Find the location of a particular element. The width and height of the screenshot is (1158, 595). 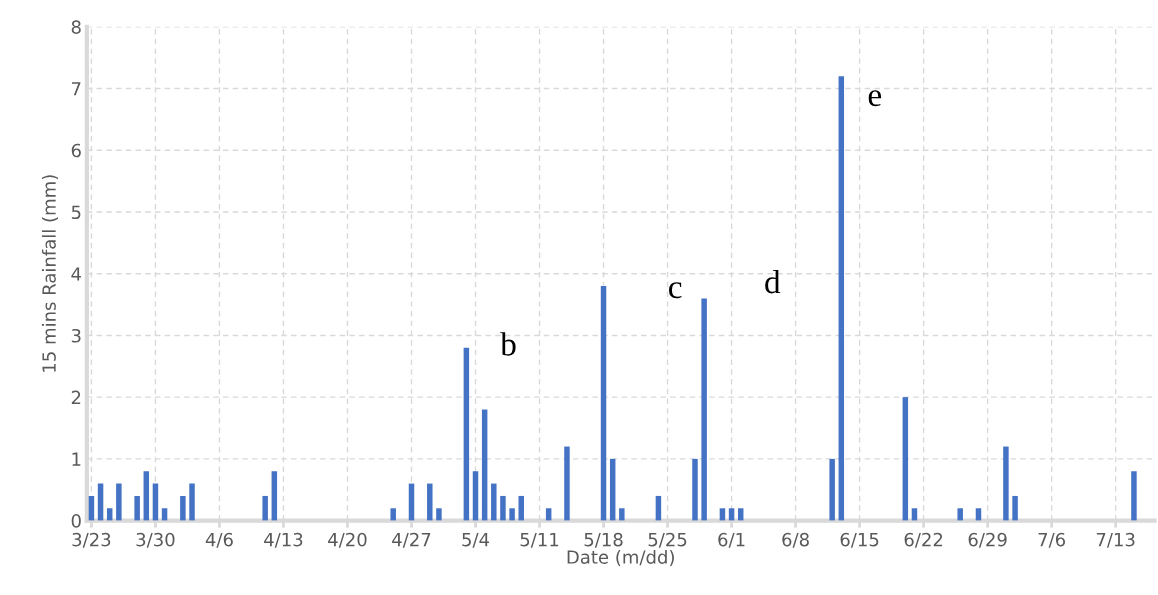

y-tick-label: 7 is located at coordinates (76, 89).